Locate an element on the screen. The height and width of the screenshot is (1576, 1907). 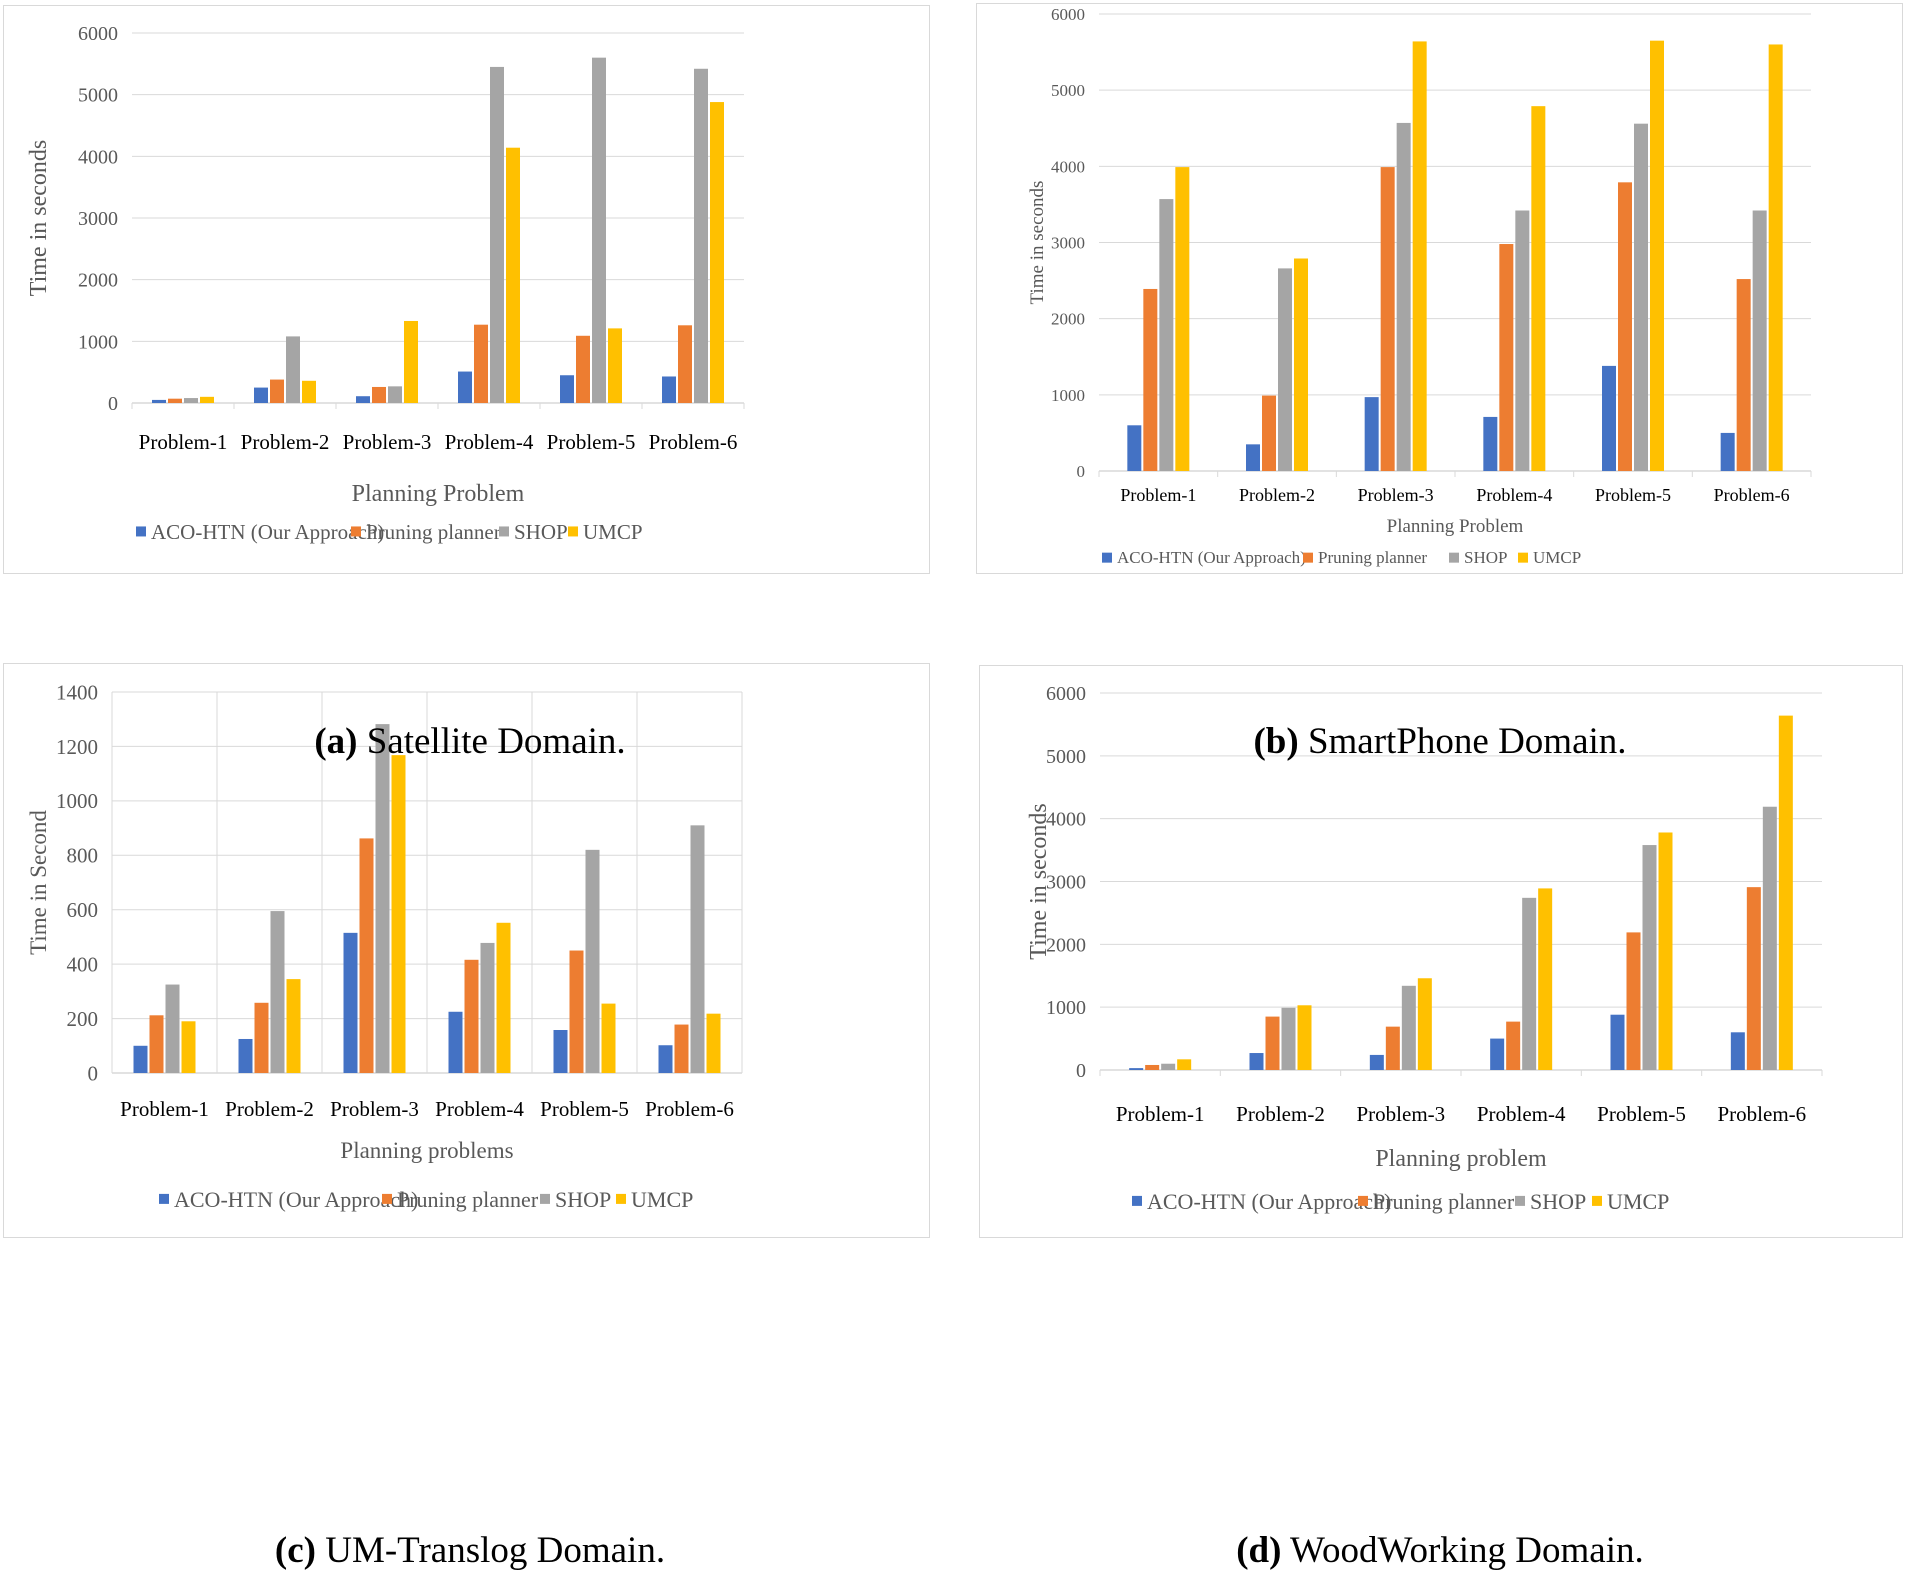
y-tick-label: 200 is located at coordinates (83, 1019).